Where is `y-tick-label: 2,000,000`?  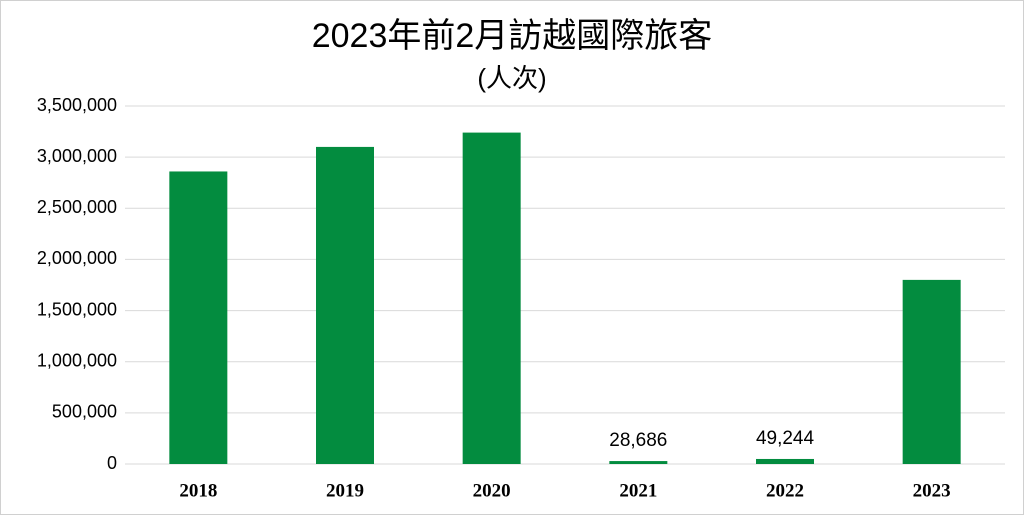
y-tick-label: 2,000,000 is located at coordinates (77, 258).